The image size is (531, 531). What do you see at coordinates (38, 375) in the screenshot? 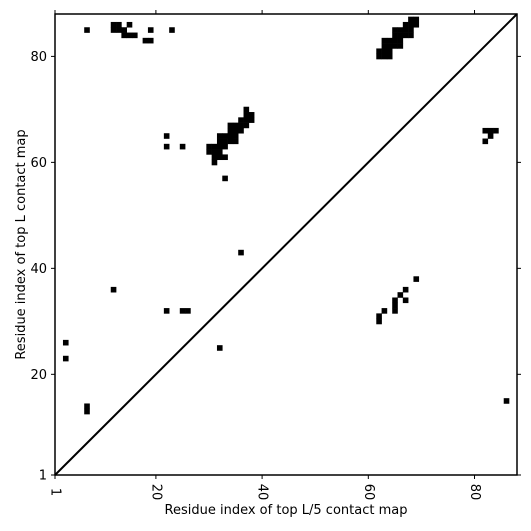
I see `y-tick-label: 20` at bounding box center [38, 375].